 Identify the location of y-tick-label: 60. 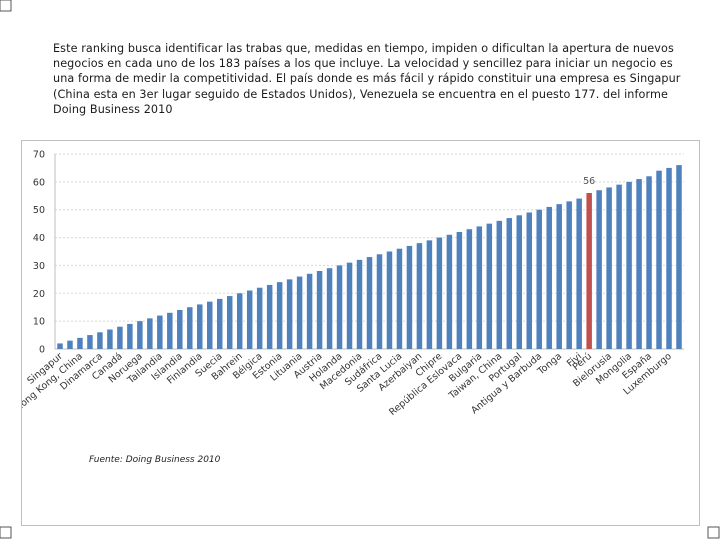
(39, 182).